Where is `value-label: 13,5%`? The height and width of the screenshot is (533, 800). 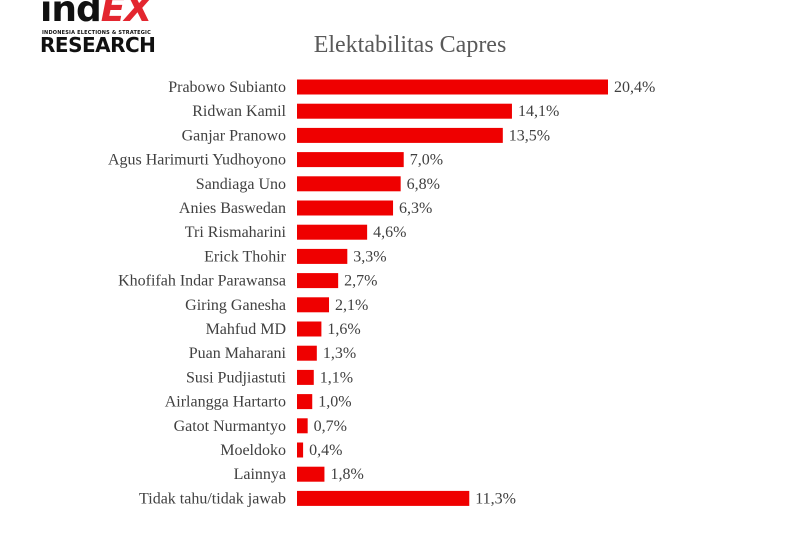
value-label: 13,5% is located at coordinates (529, 135).